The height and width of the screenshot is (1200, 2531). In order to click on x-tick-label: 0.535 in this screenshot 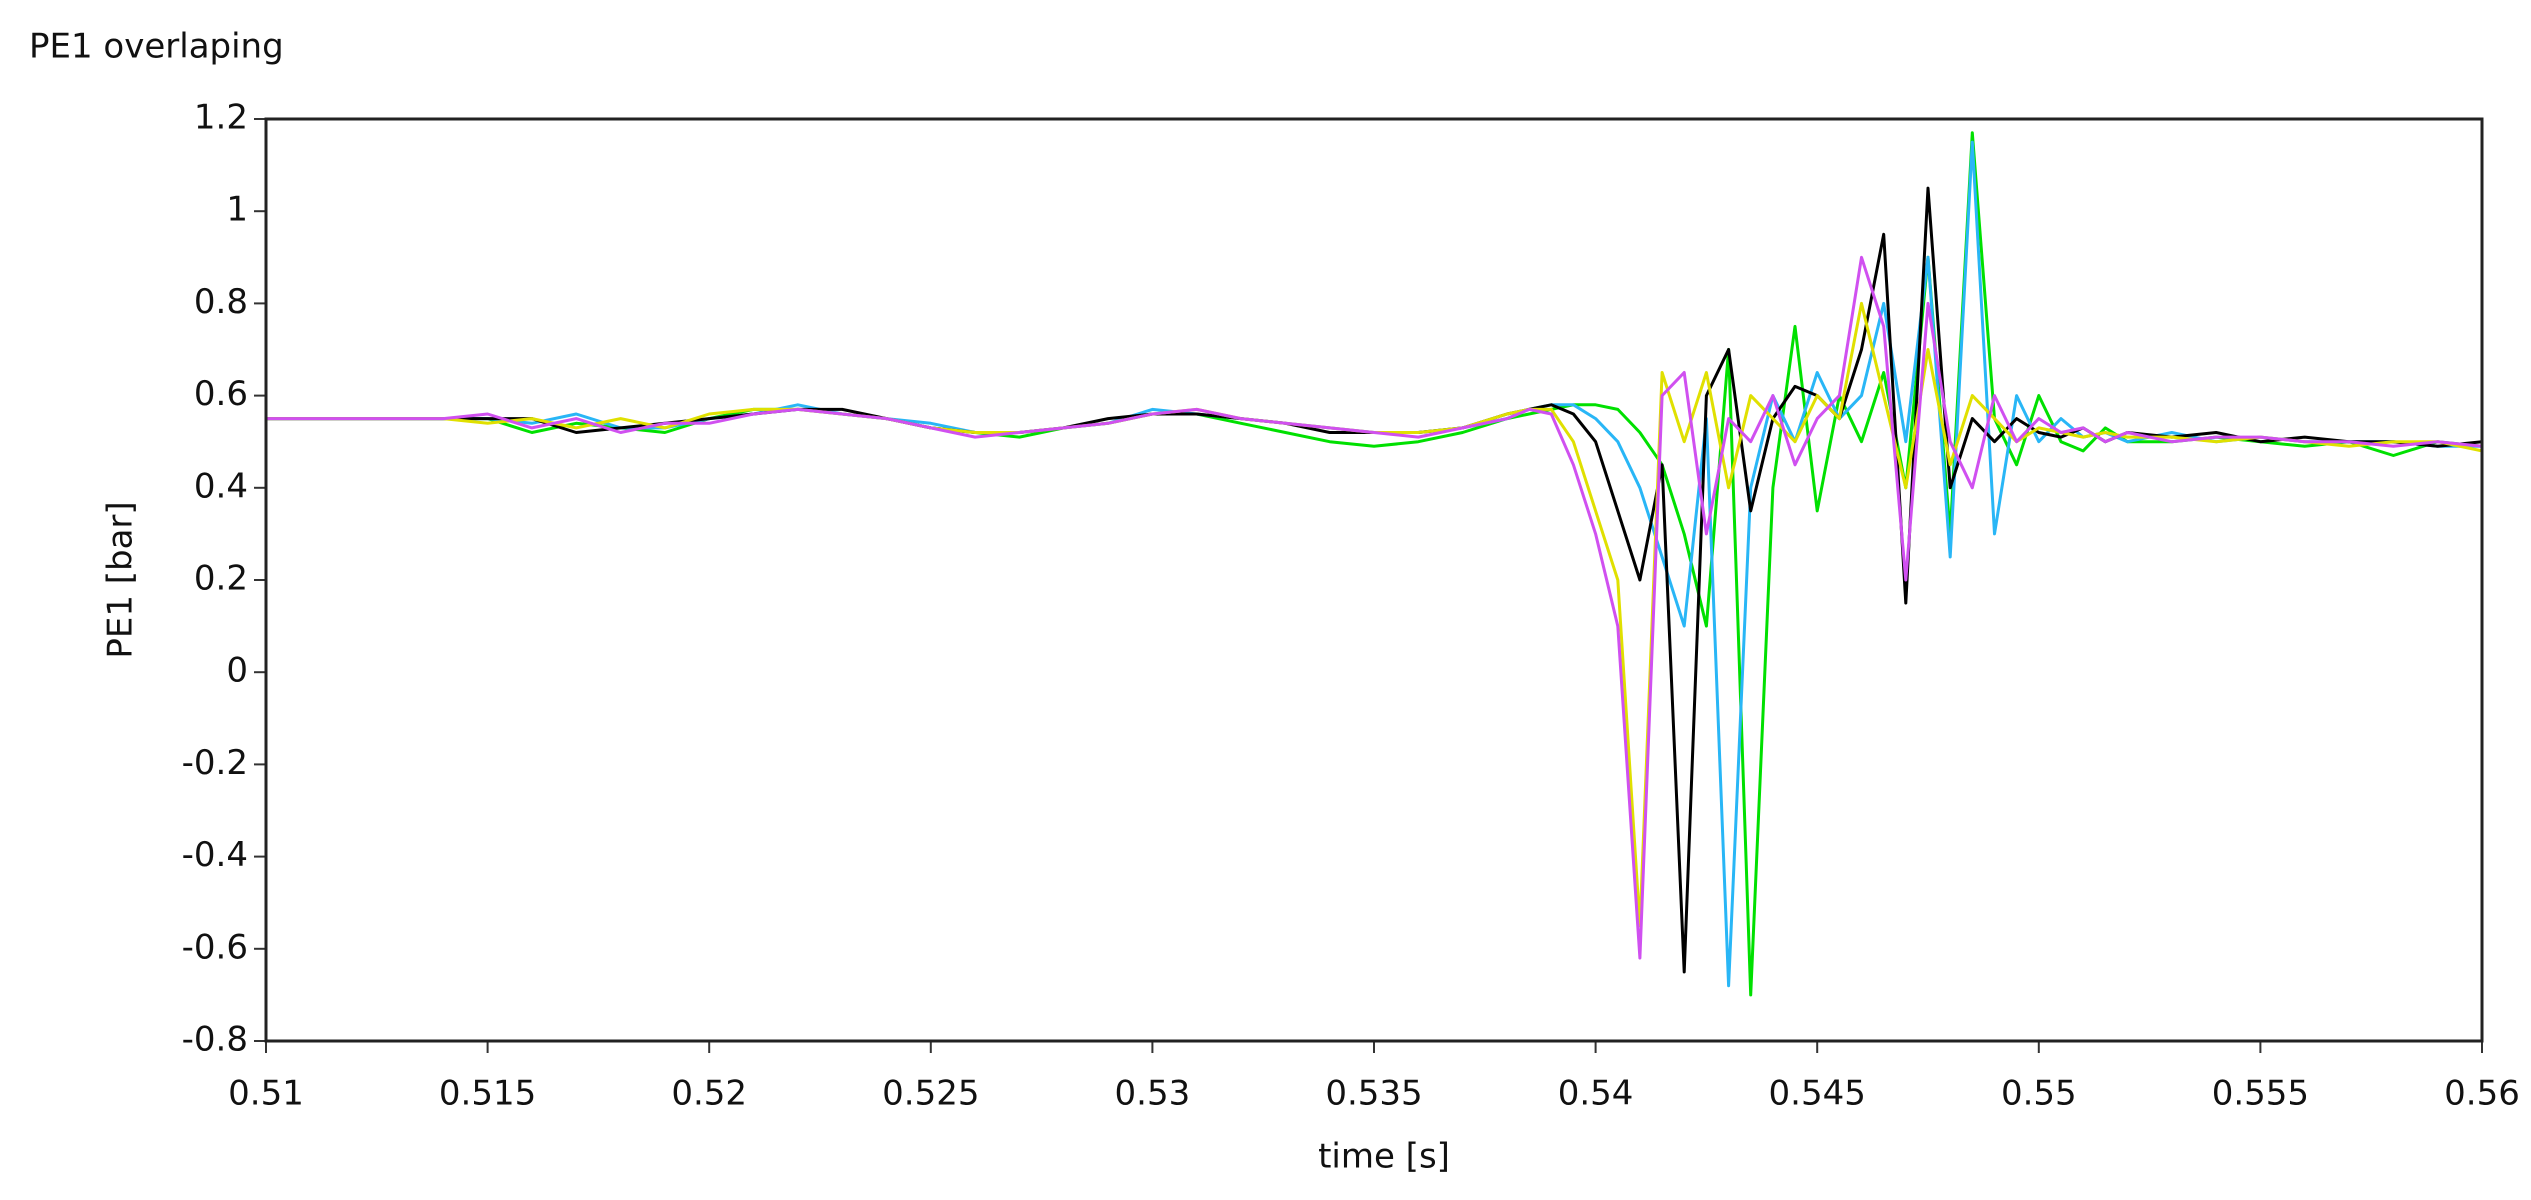, I will do `click(1373, 1094)`.